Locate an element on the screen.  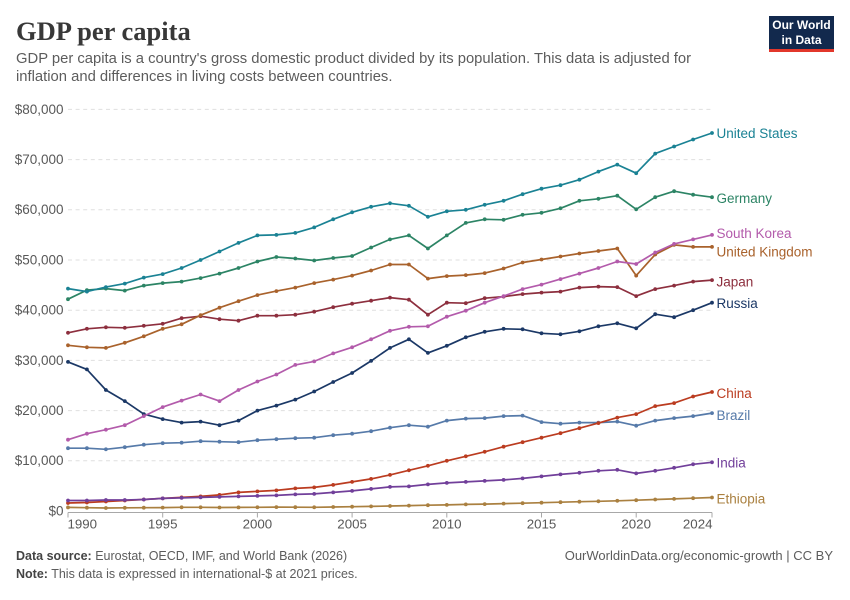
svg-text: China is located at coordinates (735, 393).